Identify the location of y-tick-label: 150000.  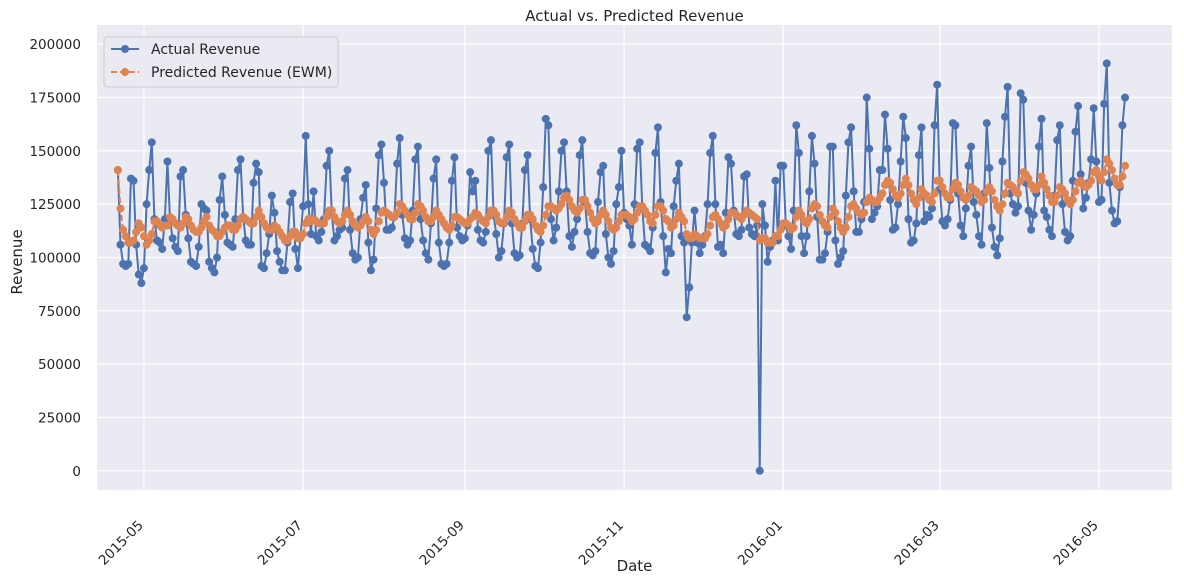
(55, 152).